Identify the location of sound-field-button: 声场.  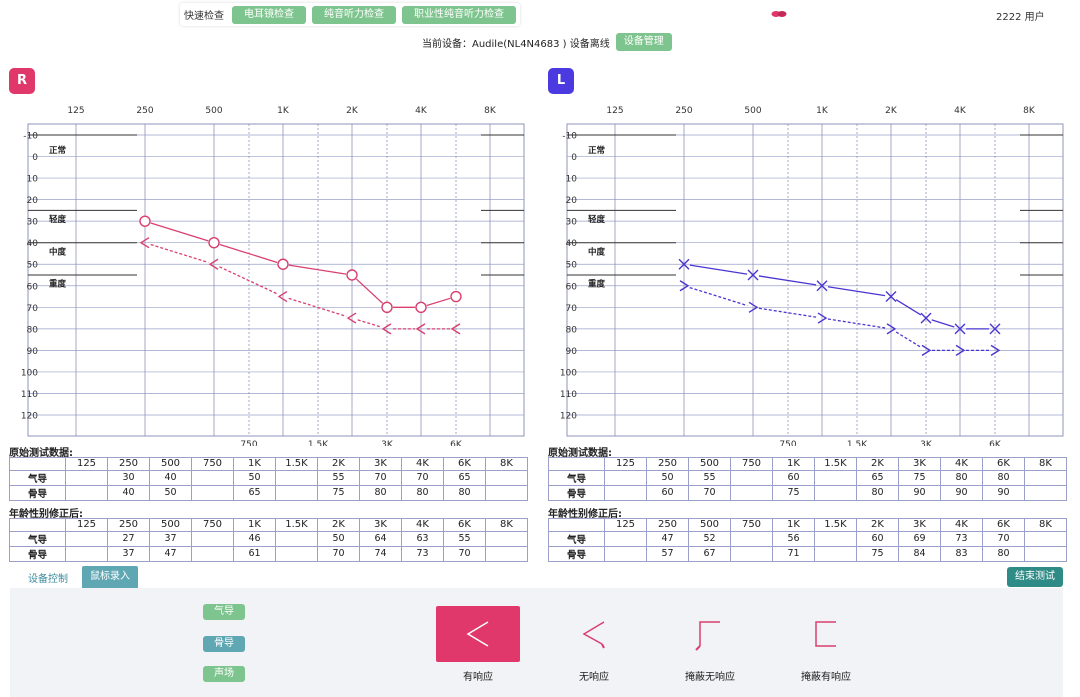
(224, 674).